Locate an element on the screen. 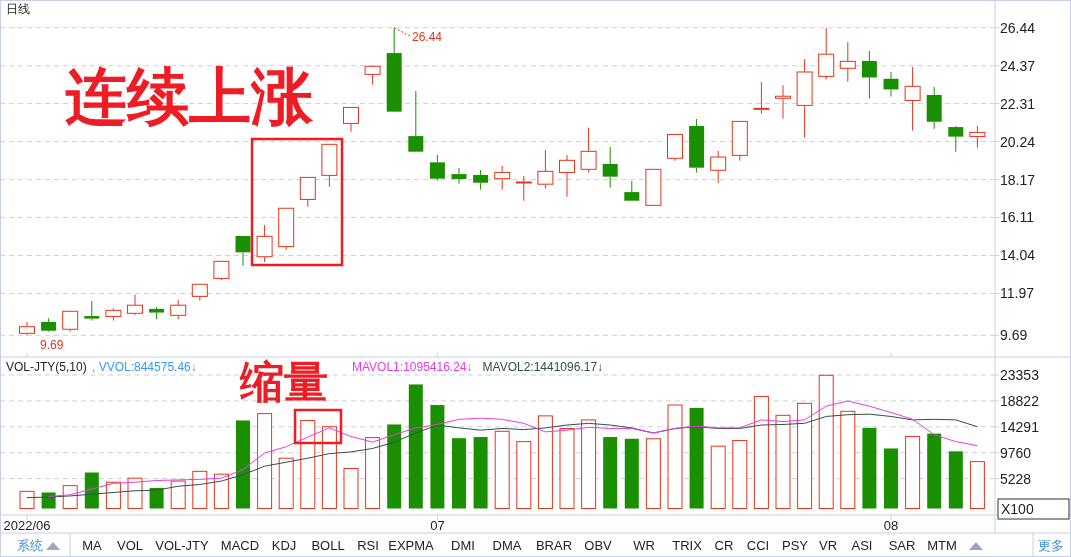 This screenshot has height=557, width=1071. y-tick-label: 5228 is located at coordinates (1016, 478).